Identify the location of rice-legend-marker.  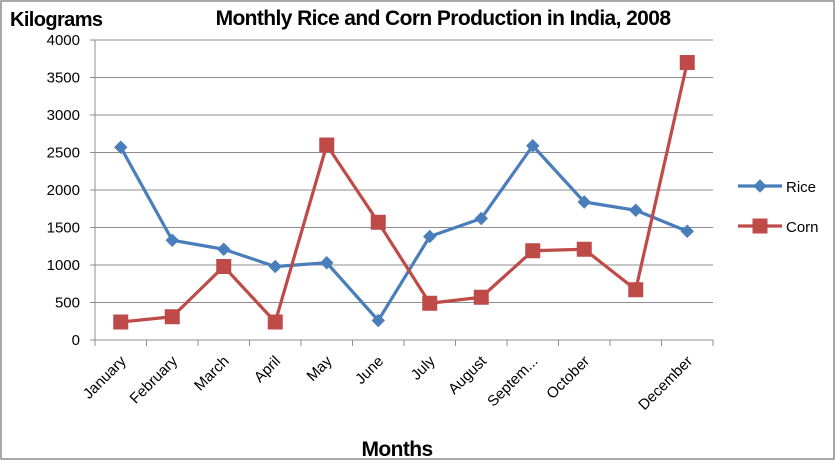
(760, 186).